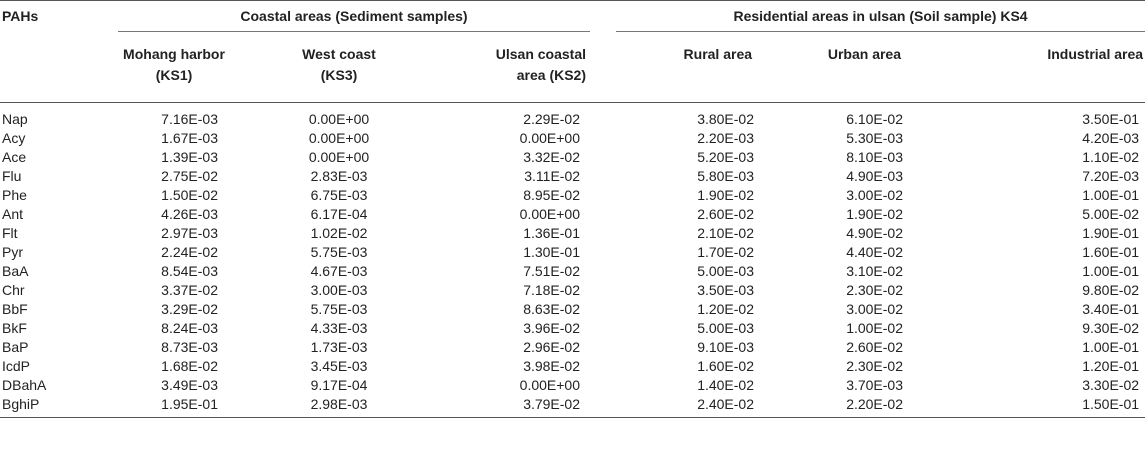 Image resolution: width=1145 pixels, height=453 pixels. What do you see at coordinates (1095, 54) in the screenshot?
I see `col-header-line: Industrial area` at bounding box center [1095, 54].